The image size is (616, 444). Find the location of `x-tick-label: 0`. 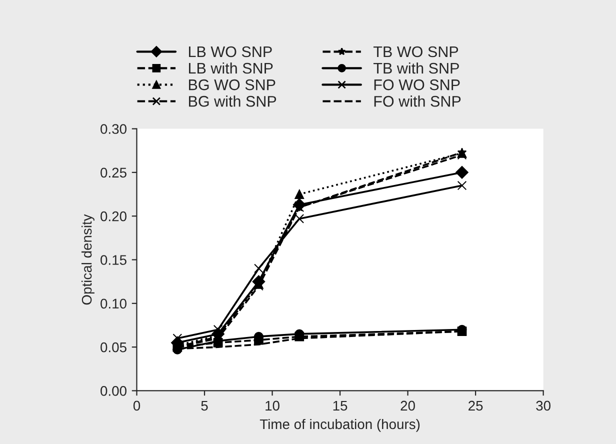

x-tick-label: 0 is located at coordinates (136, 405).